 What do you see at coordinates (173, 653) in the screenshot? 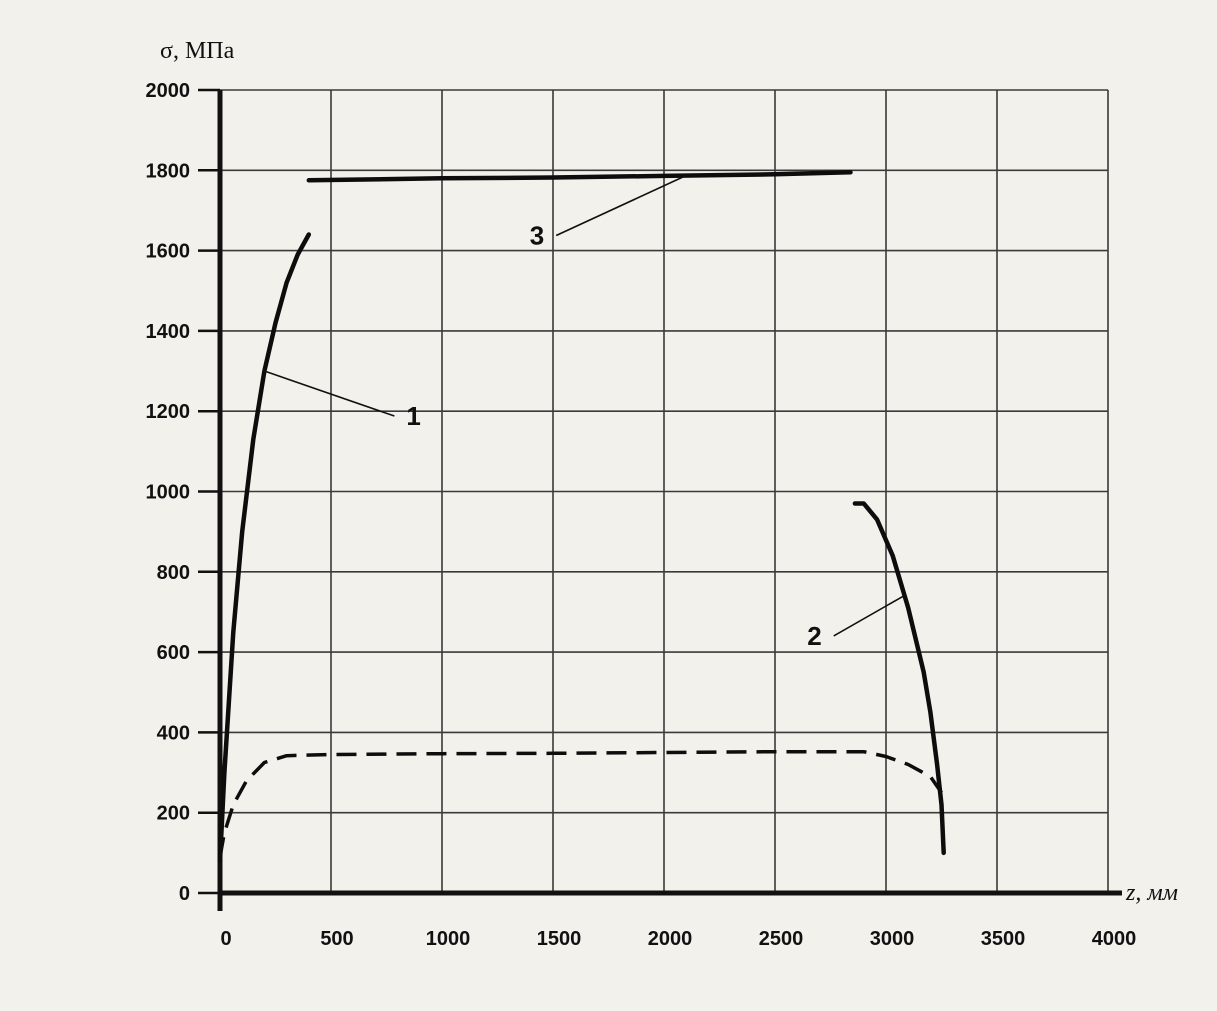
I see `y-tick-label: 600` at bounding box center [173, 653].